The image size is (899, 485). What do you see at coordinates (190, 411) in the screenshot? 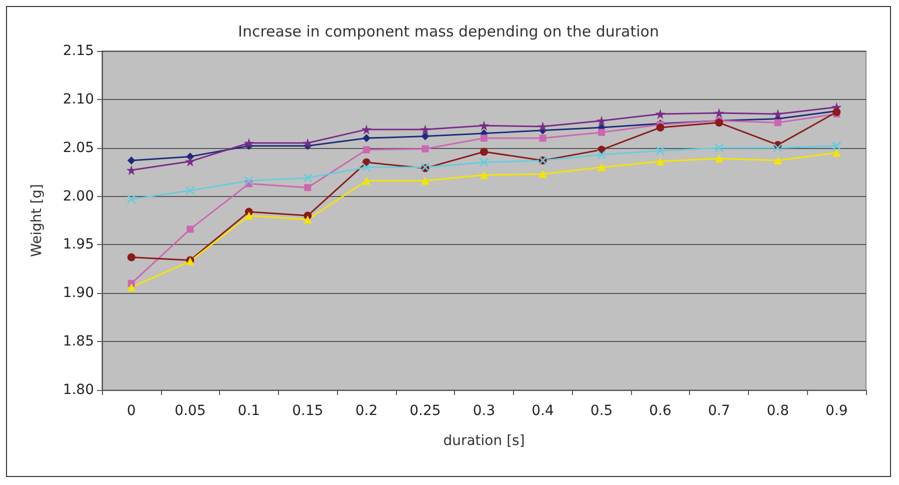
I see `x-tick-label: 0.05` at bounding box center [190, 411].